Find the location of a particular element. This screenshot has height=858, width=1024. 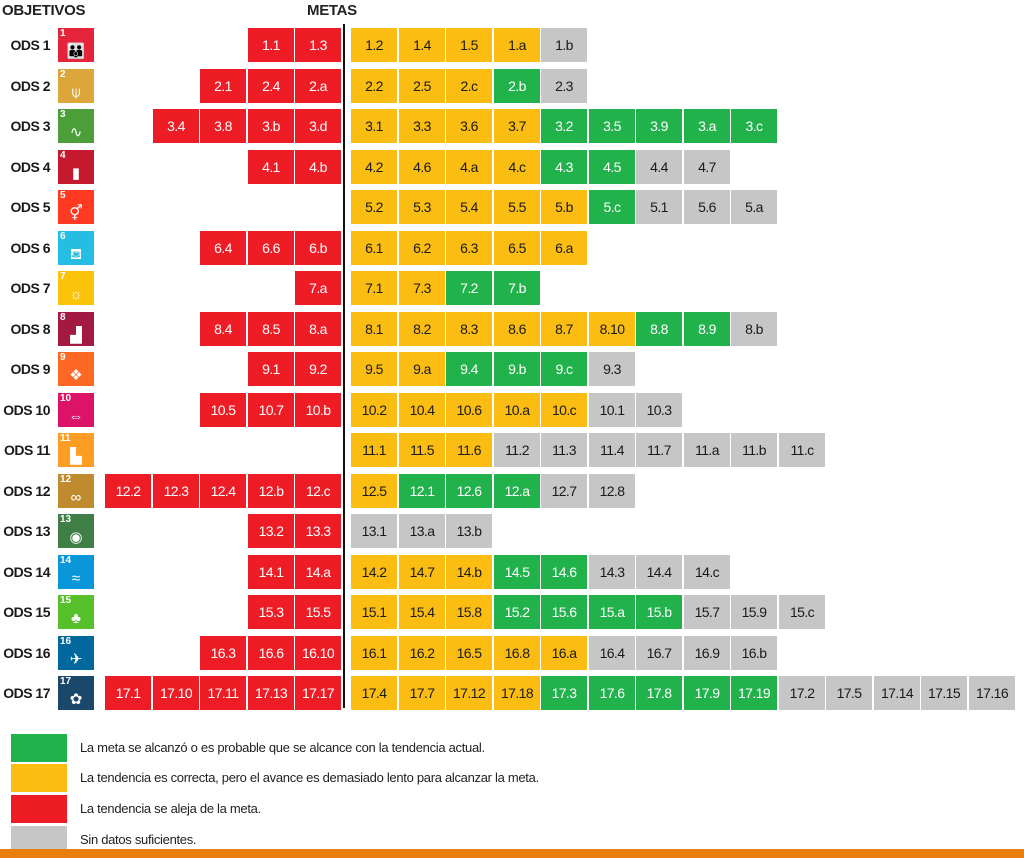

meta-3-6: 3.6 is located at coordinates (469, 126).